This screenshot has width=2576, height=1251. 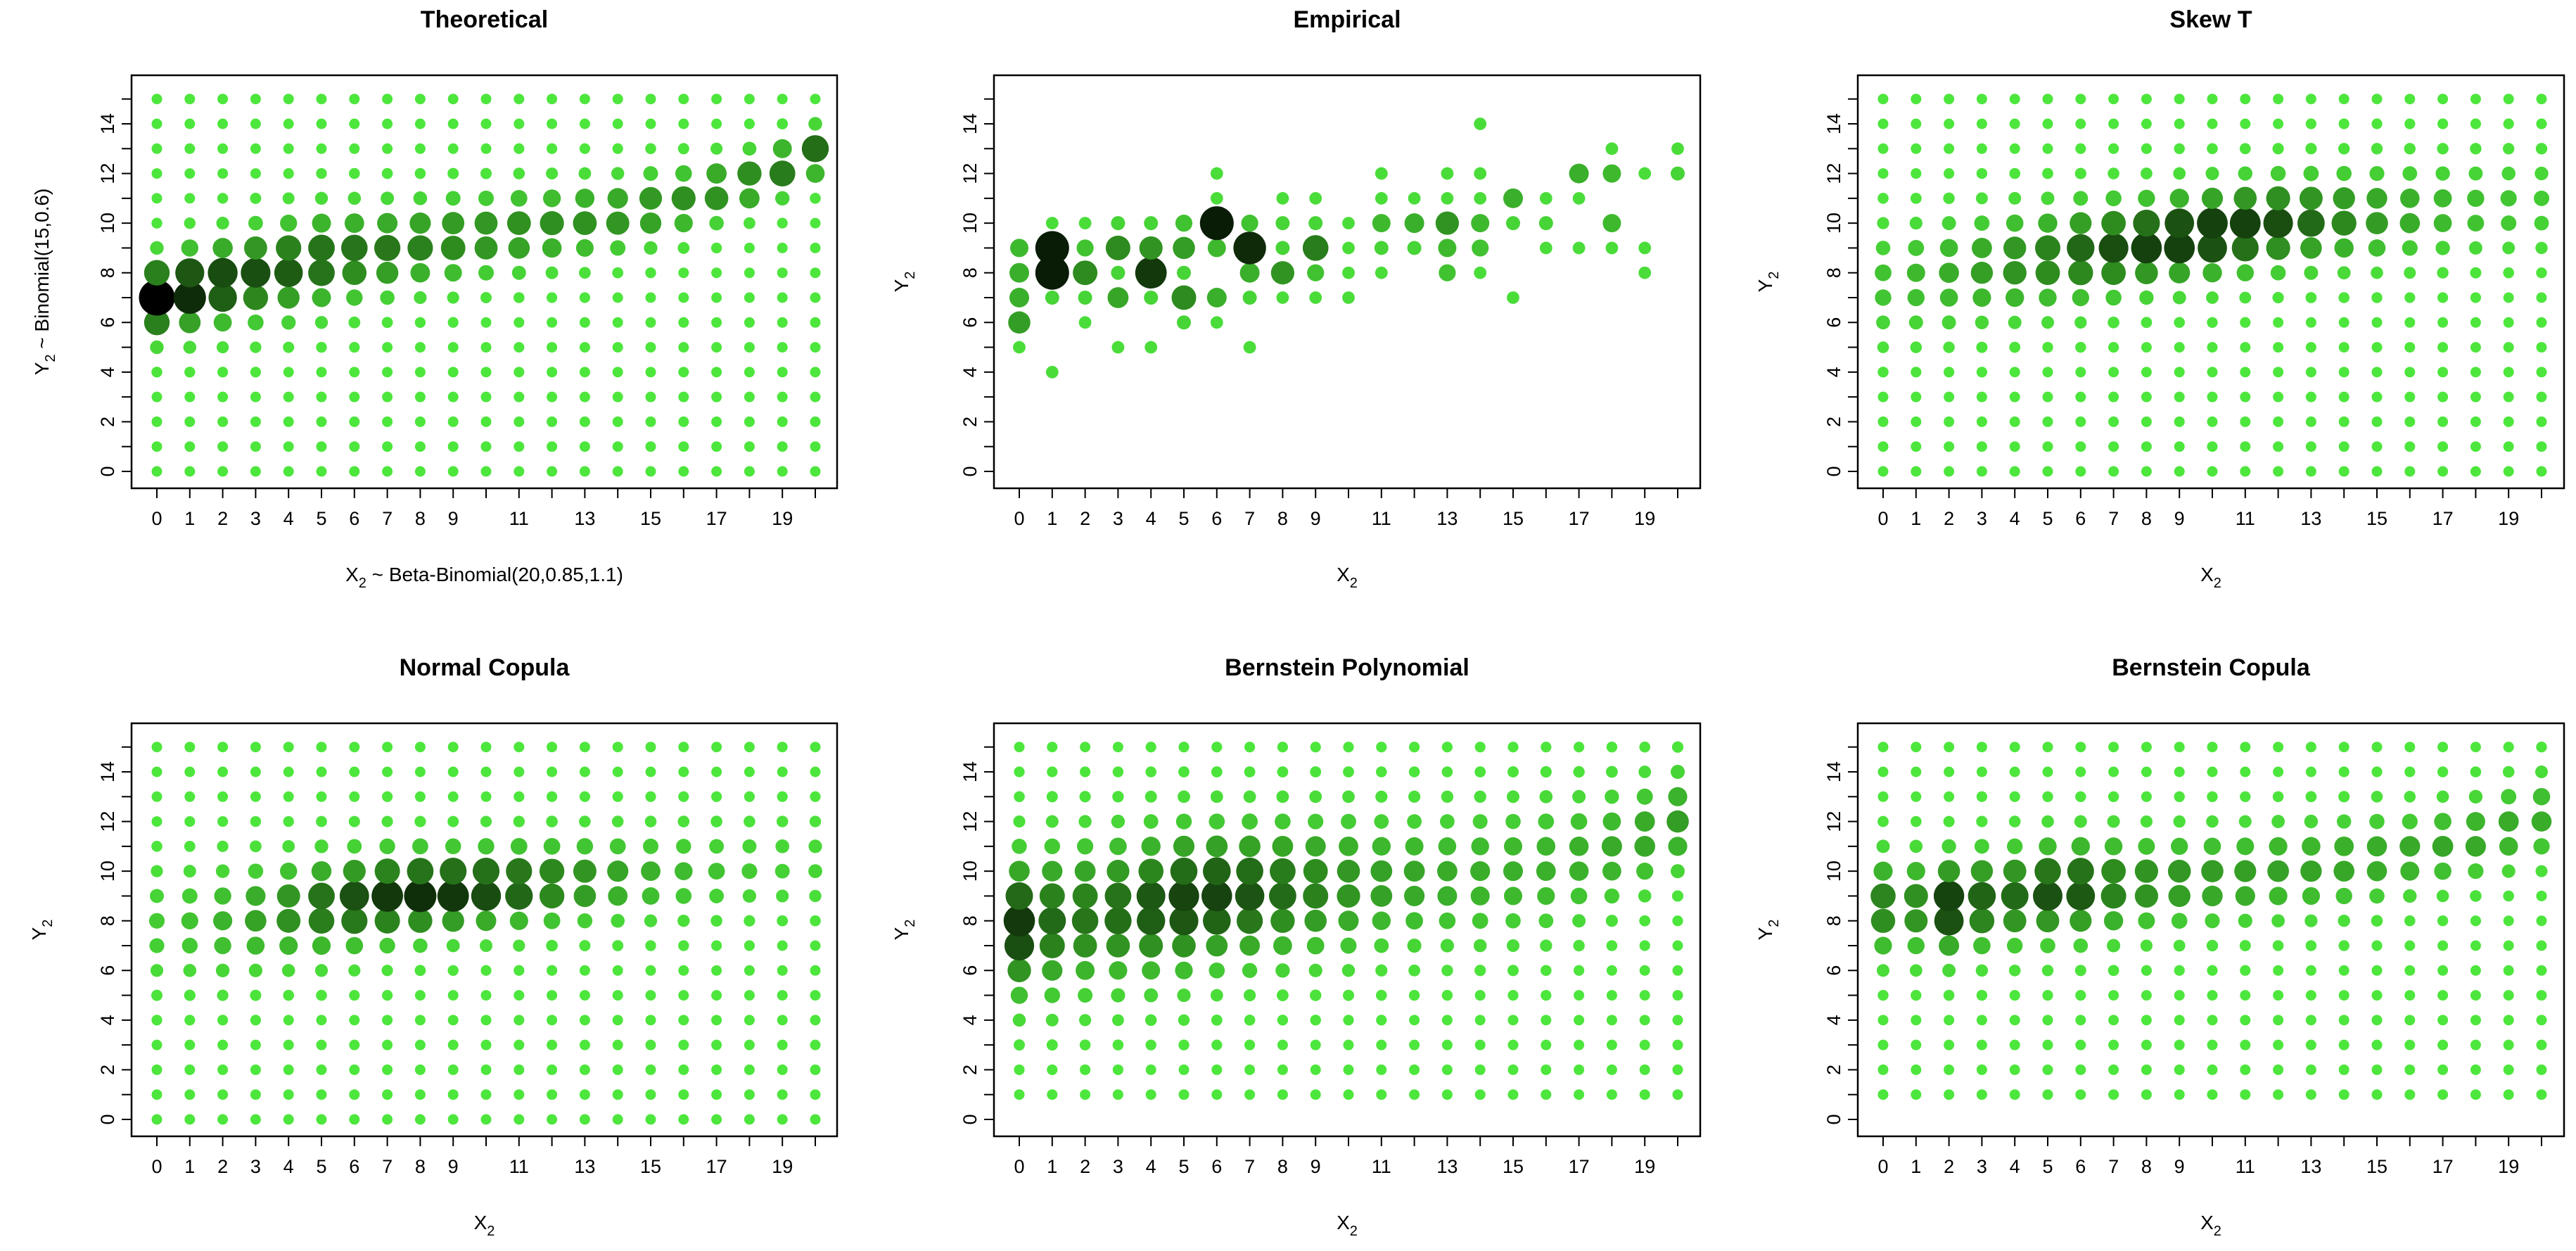 I want to click on x-axis-label: X2, so click(x=1347, y=577).